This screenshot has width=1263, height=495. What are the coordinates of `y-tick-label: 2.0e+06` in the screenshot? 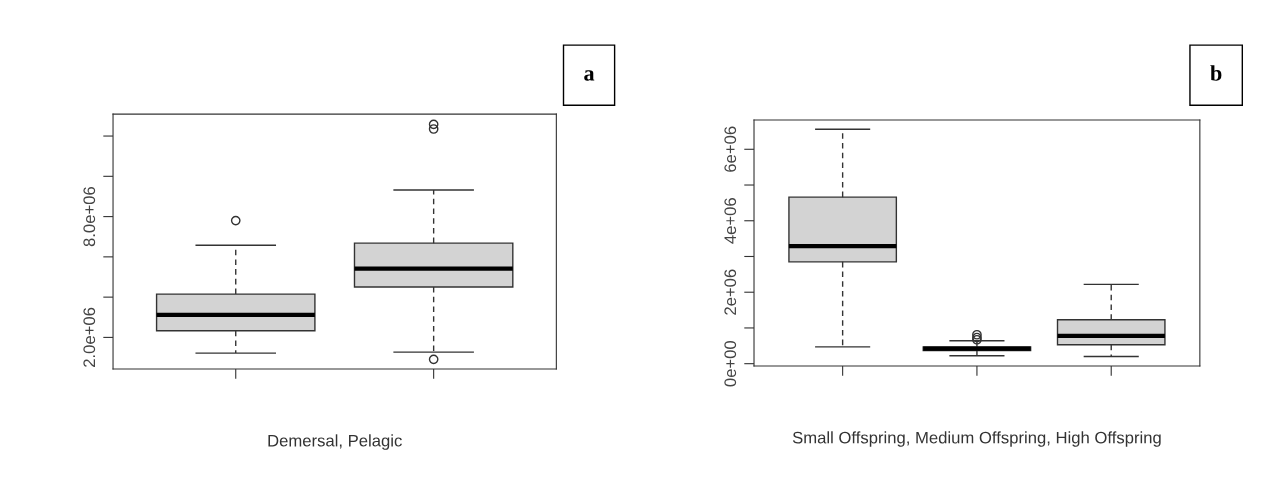 It's located at (89, 337).